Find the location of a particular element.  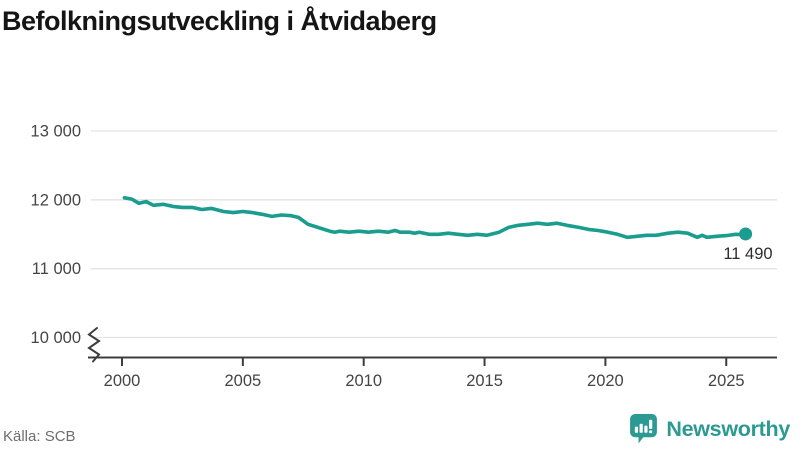

x-tick-label: 2005 is located at coordinates (242, 381).